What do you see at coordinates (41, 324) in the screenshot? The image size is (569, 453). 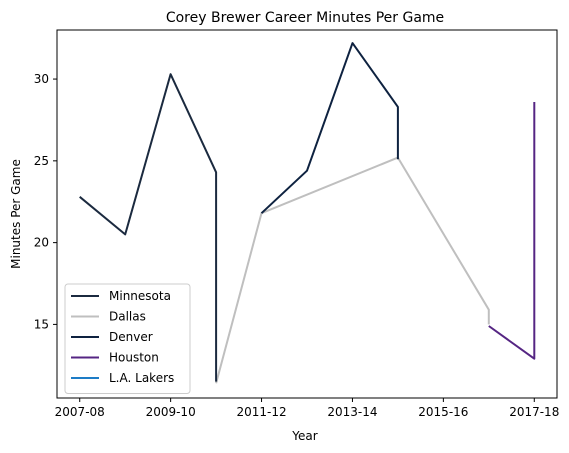 I see `y-tick-label: 15` at bounding box center [41, 324].